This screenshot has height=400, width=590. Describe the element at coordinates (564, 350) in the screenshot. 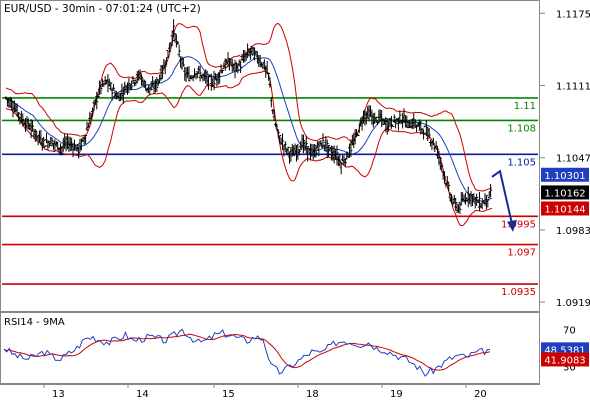

I see `rsi-tag: 48.5381` at that location.